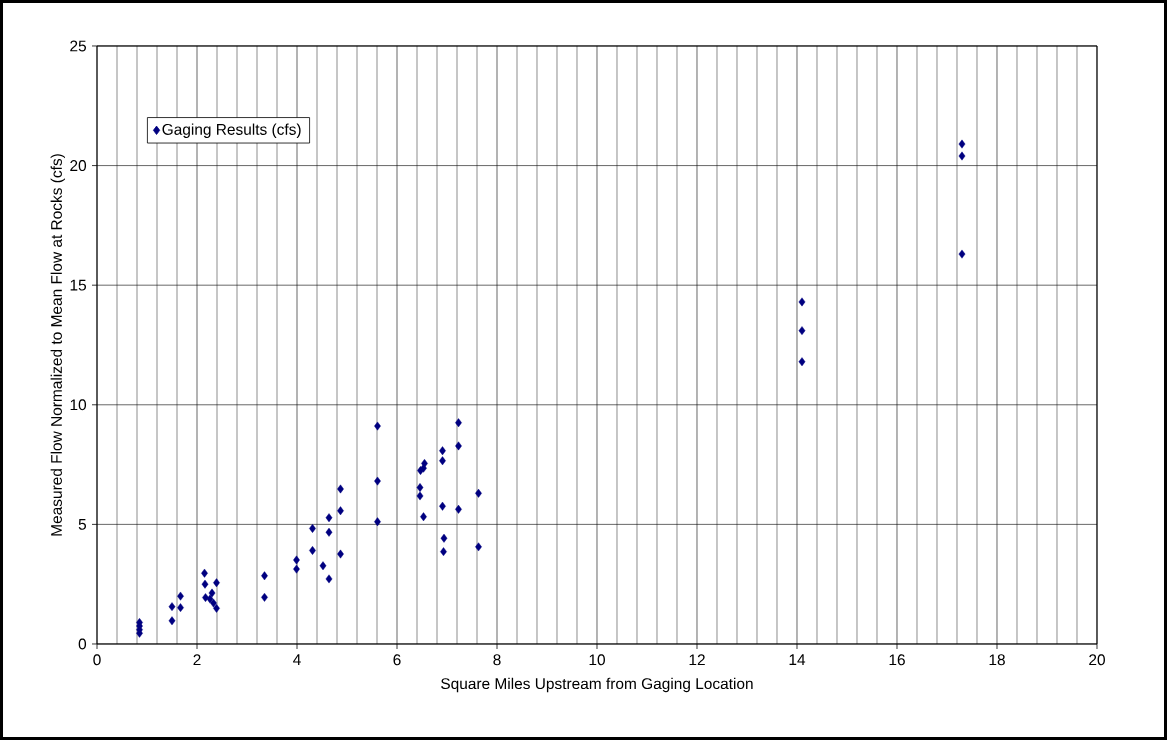  What do you see at coordinates (78, 46) in the screenshot?
I see `y-tick-label: 25` at bounding box center [78, 46].